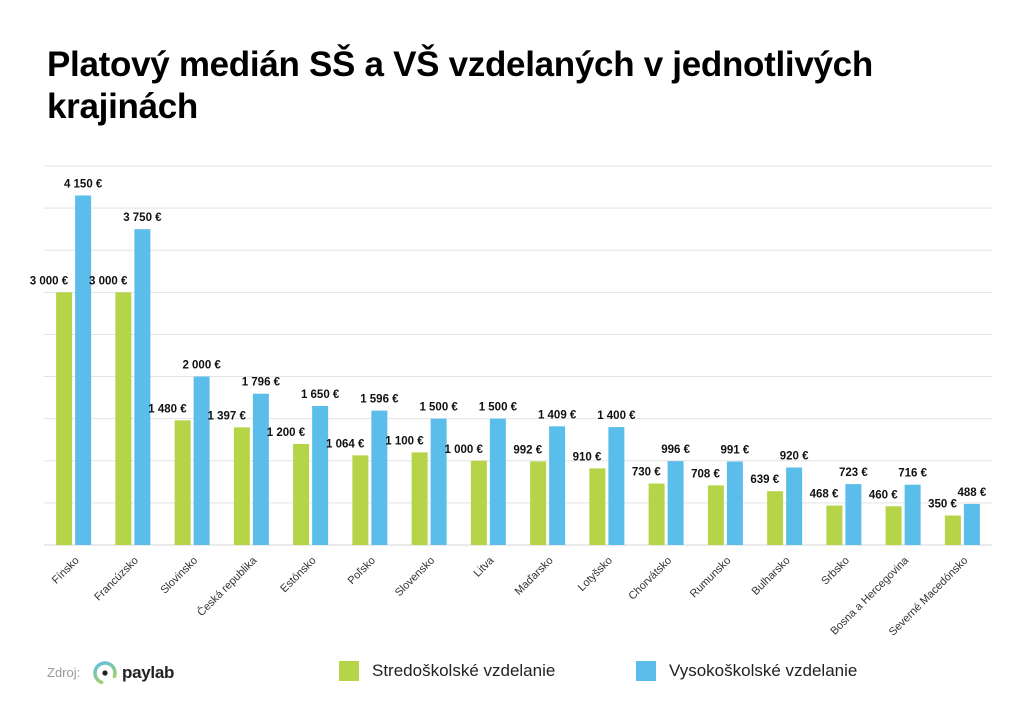 This screenshot has height=721, width=1024. Describe the element at coordinates (771, 576) in the screenshot. I see `category-label: Bulharsko` at that location.